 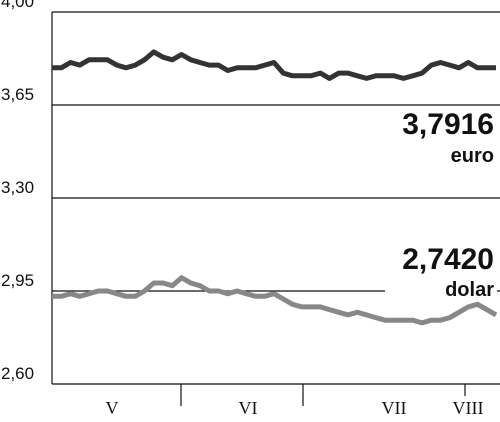 I want to click on annotation-value: 3,7916, so click(x=448, y=124).